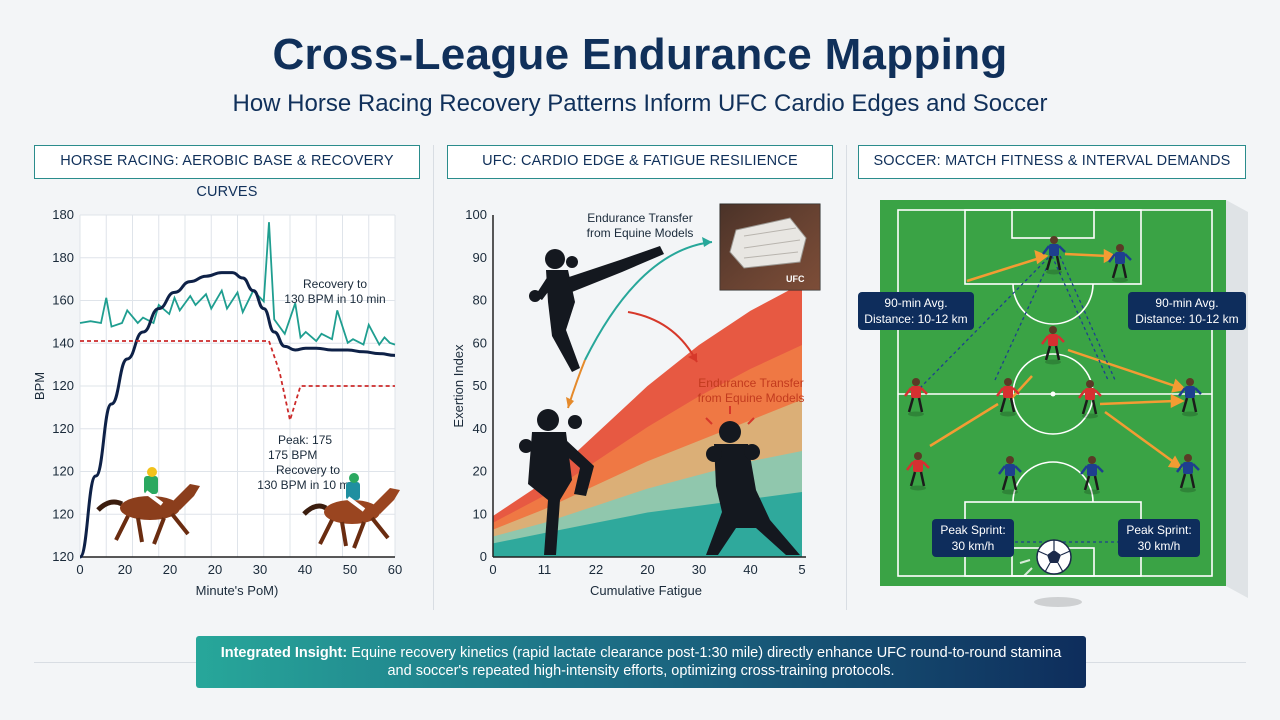 The height and width of the screenshot is (720, 1280). Describe the element at coordinates (770, 247) in the screenshot. I see `ufc-glove-photo-inset: UFC` at that location.